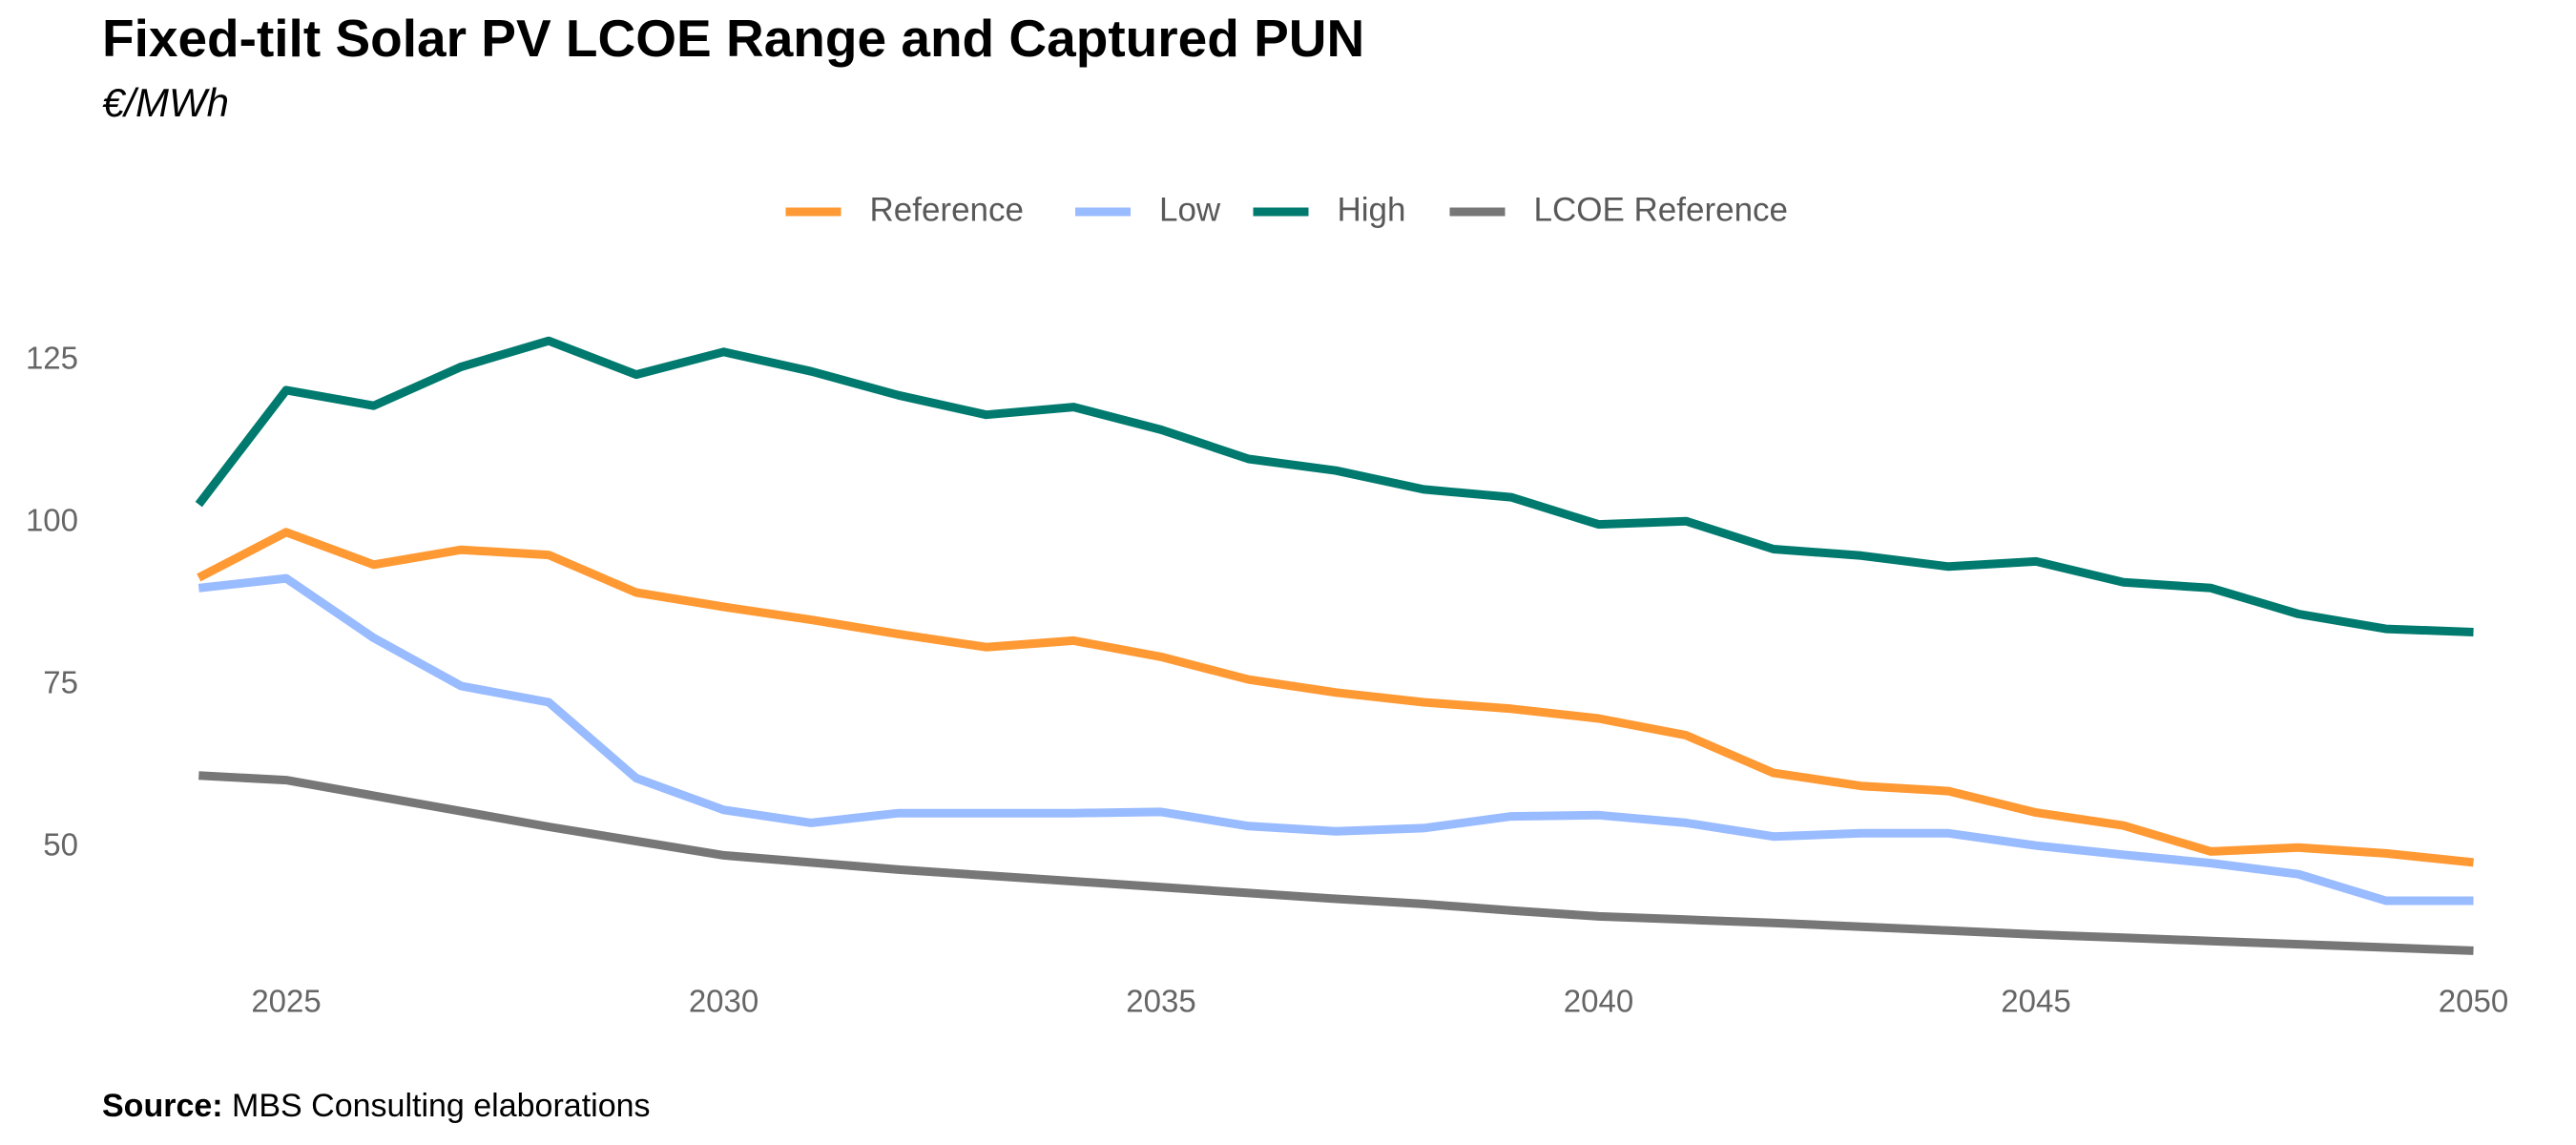  I want to click on legend-label: Reference, so click(947, 210).